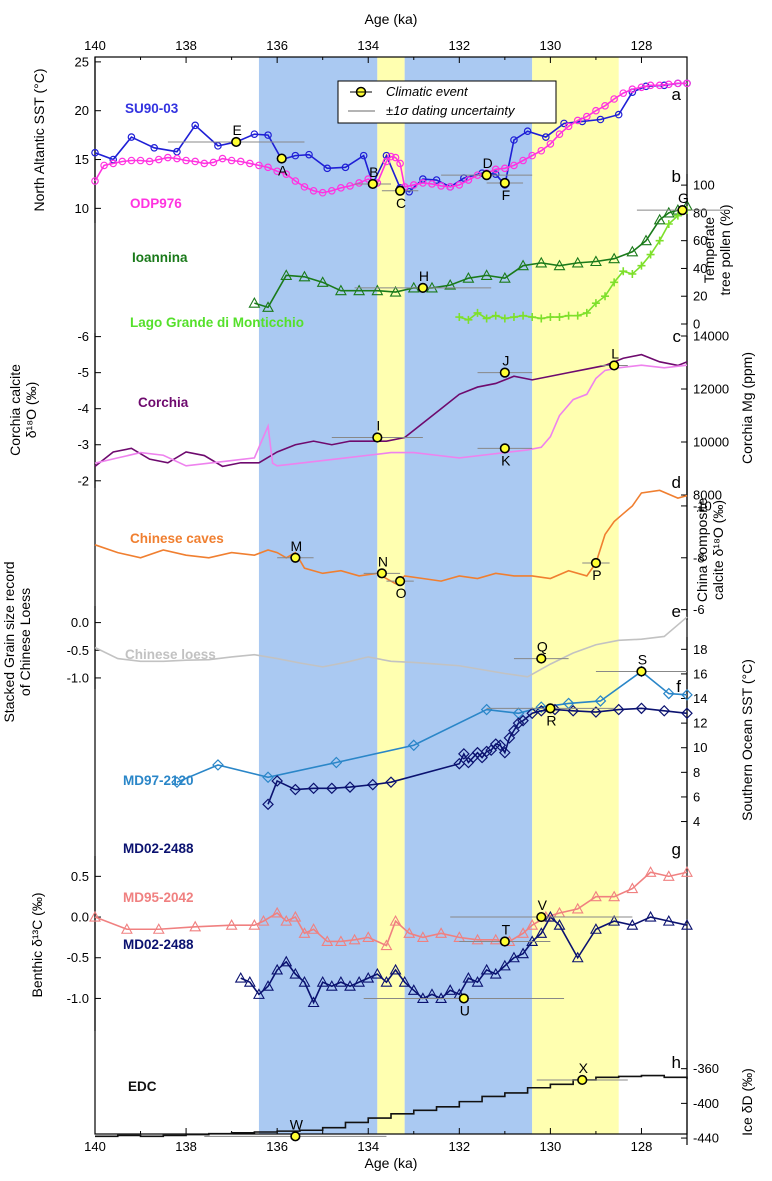 This screenshot has height=1181, width=772. Describe the element at coordinates (391, 19) in the screenshot. I see `x-axis-label-top: Age (ka)` at that location.